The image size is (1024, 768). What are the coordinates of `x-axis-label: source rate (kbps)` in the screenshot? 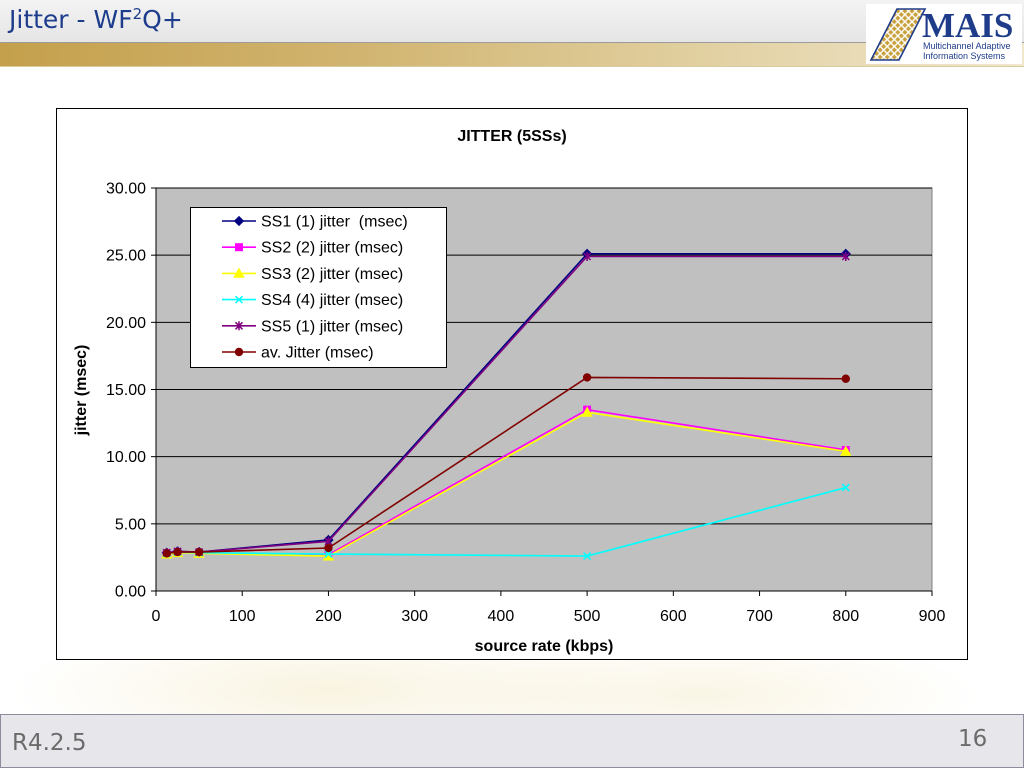 It's located at (544, 646).